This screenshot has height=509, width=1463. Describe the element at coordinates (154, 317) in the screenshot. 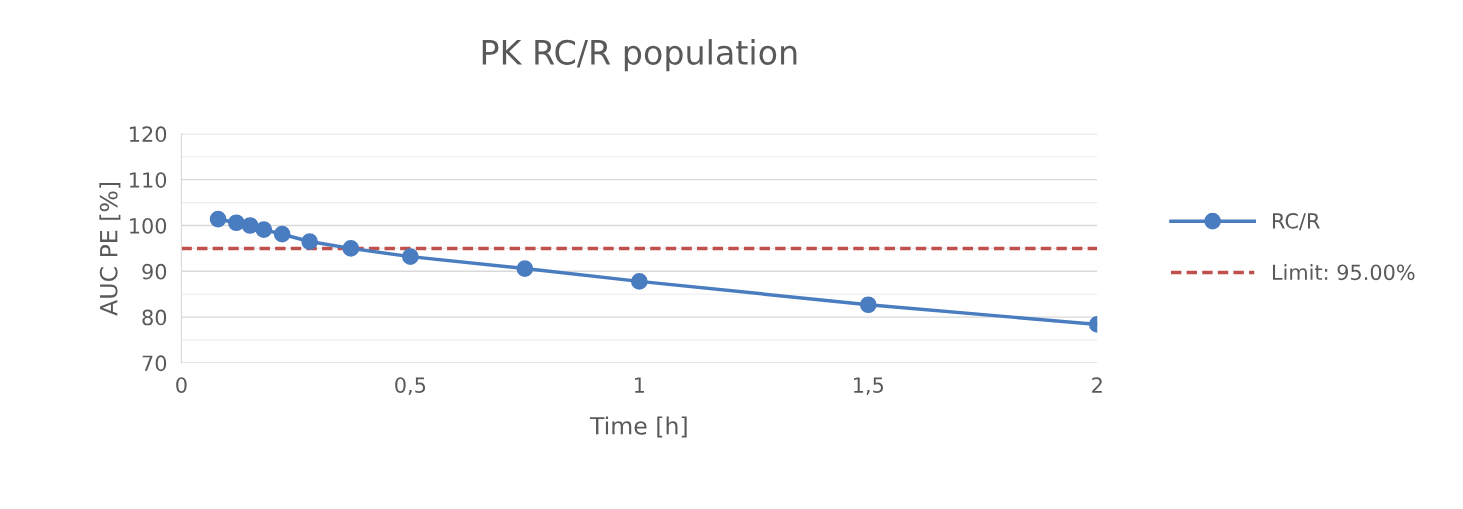

I see `y-tick-label: 80` at that location.